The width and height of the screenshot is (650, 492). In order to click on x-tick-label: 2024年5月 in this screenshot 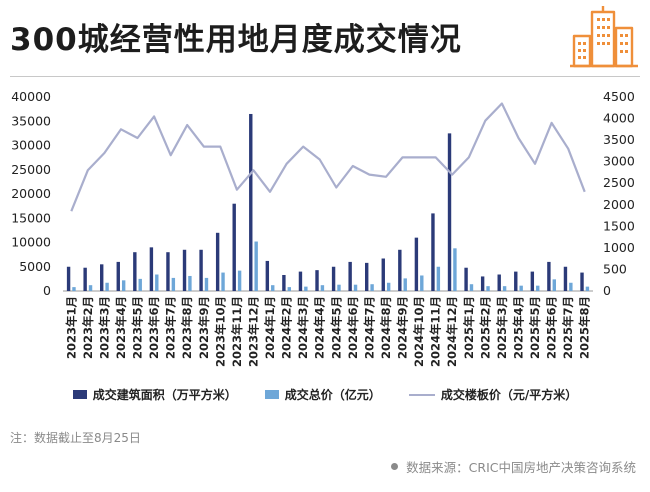, I will do `click(336, 327)`.